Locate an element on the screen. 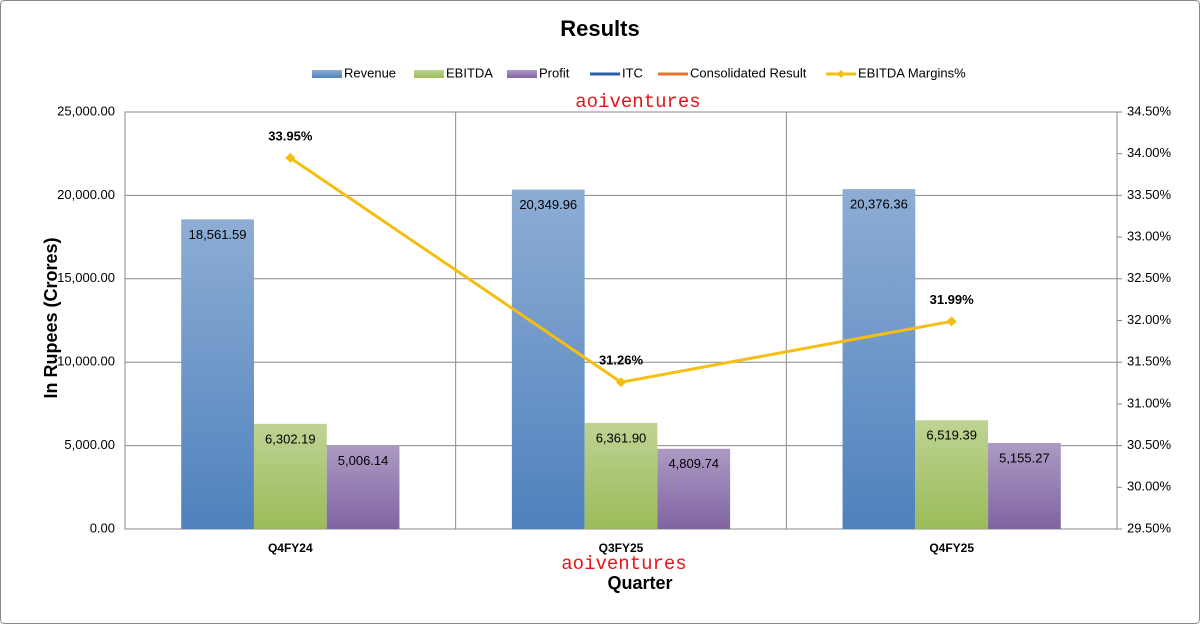 The width and height of the screenshot is (1200, 624). y2-tick-label: 33.50% is located at coordinates (1149, 194).